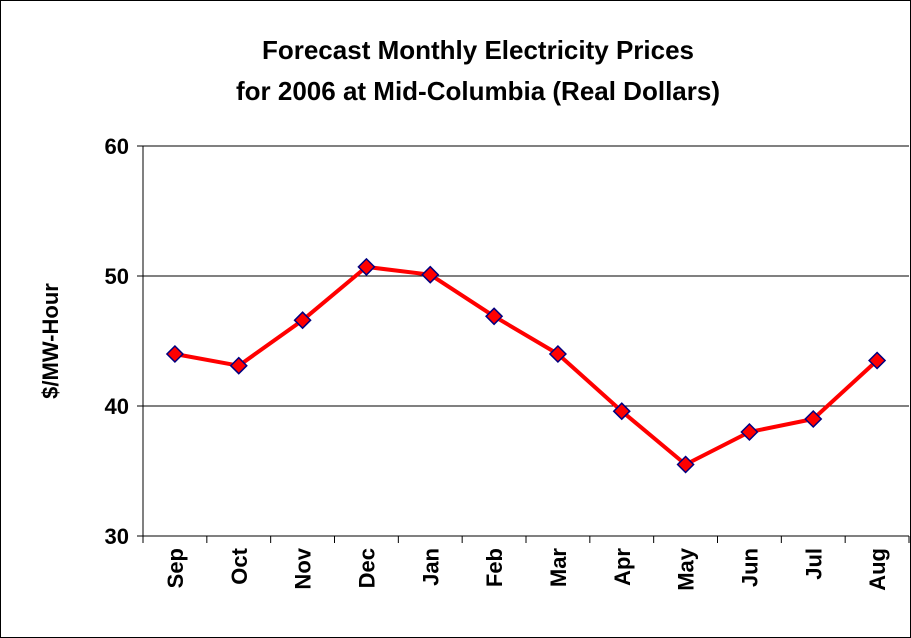 Image resolution: width=911 pixels, height=638 pixels. Describe the element at coordinates (50, 341) in the screenshot. I see `y-axis-label: $/MW-Hour` at that location.